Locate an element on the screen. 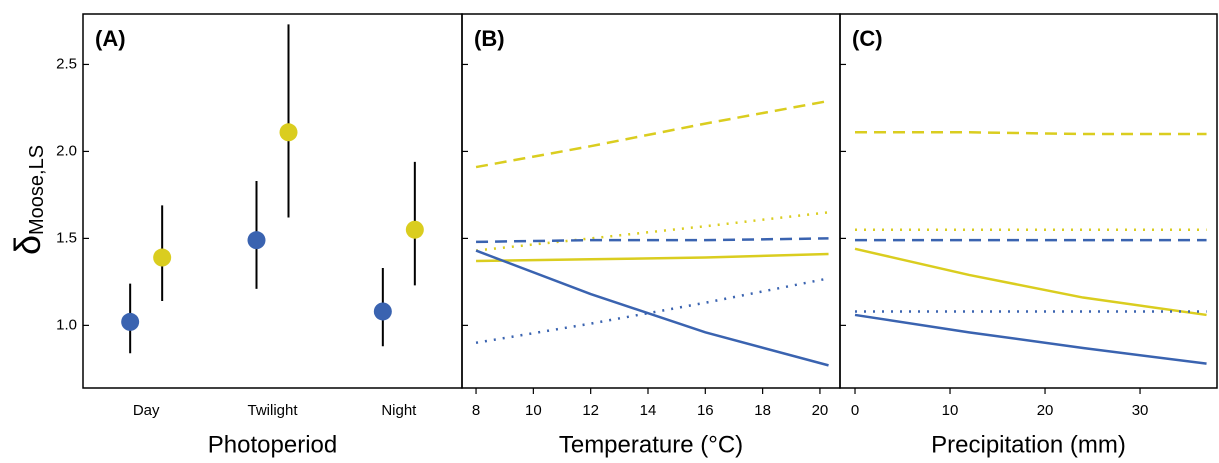  y-tick-label: 1.0 is located at coordinates (66, 324).